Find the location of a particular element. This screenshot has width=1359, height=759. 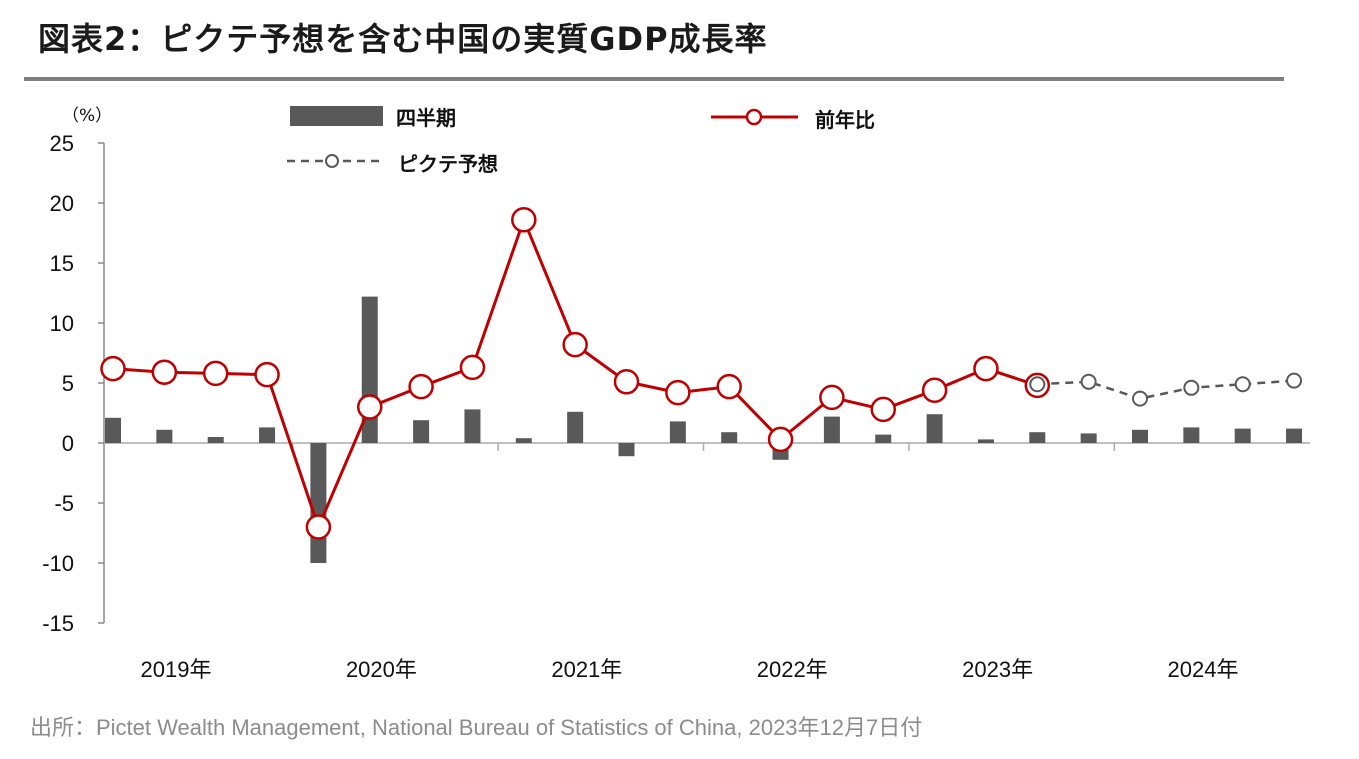

x-year-label: 2021年 is located at coordinates (586, 669).